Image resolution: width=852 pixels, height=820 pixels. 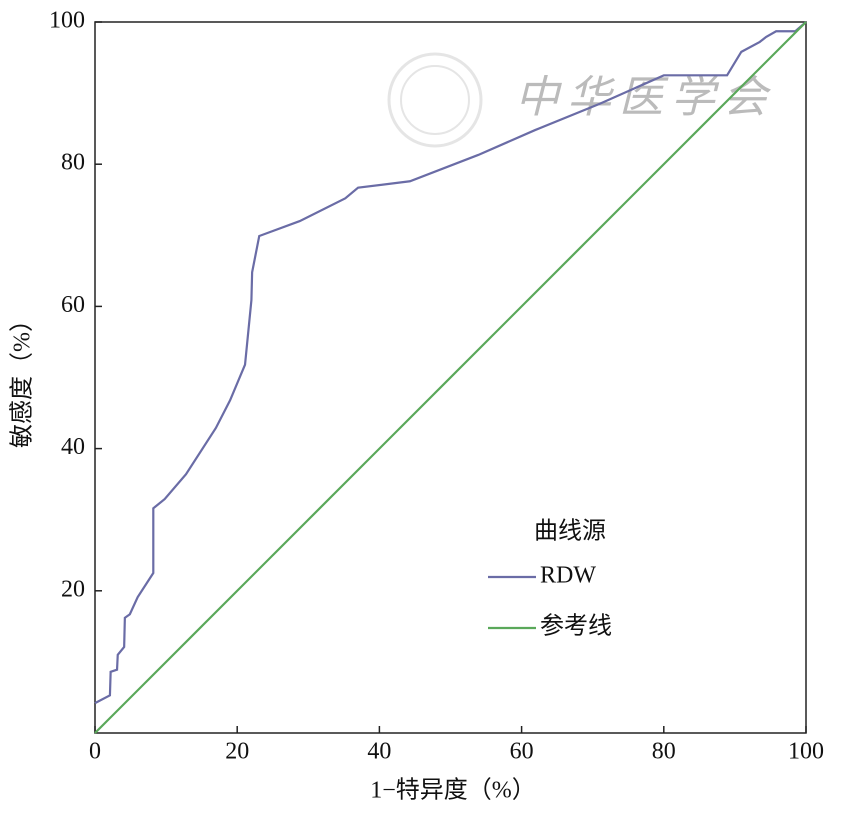 What do you see at coordinates (806, 752) in the screenshot?
I see `x-tick-label: 100` at bounding box center [806, 752].